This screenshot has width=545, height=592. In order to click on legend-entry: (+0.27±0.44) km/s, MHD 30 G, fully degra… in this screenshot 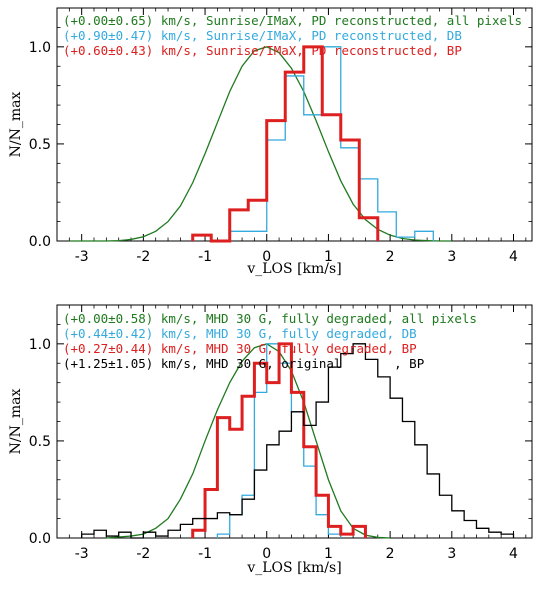, I will do `click(240, 348)`.